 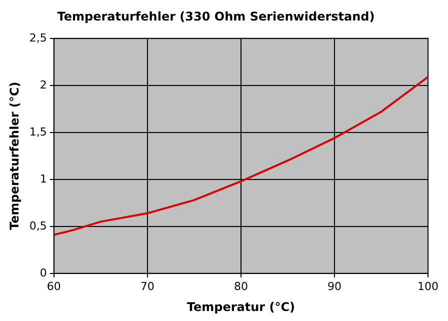 What do you see at coordinates (428, 286) in the screenshot?
I see `x-tick-label: 100` at bounding box center [428, 286].